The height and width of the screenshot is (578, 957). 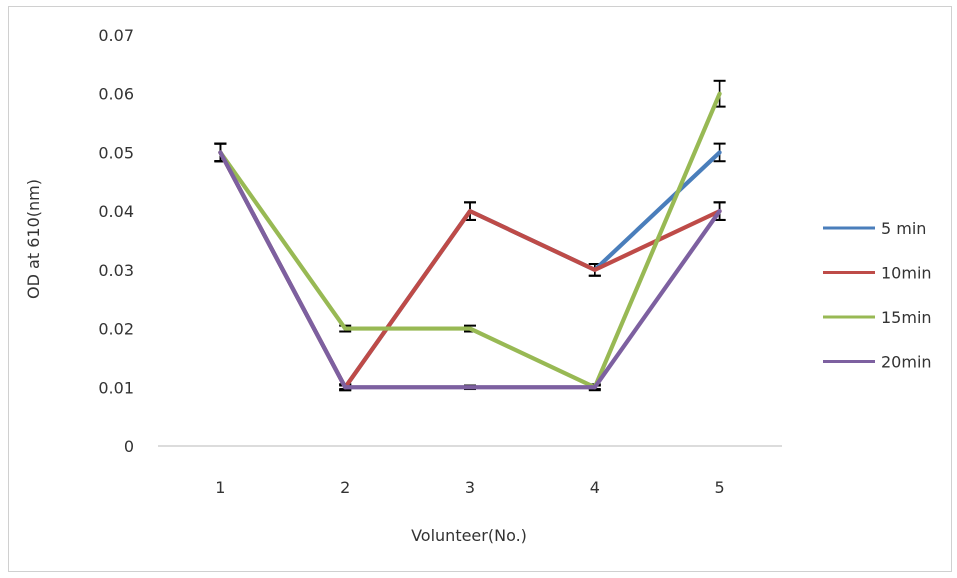 I want to click on legend-item: 20min, so click(x=877, y=362).